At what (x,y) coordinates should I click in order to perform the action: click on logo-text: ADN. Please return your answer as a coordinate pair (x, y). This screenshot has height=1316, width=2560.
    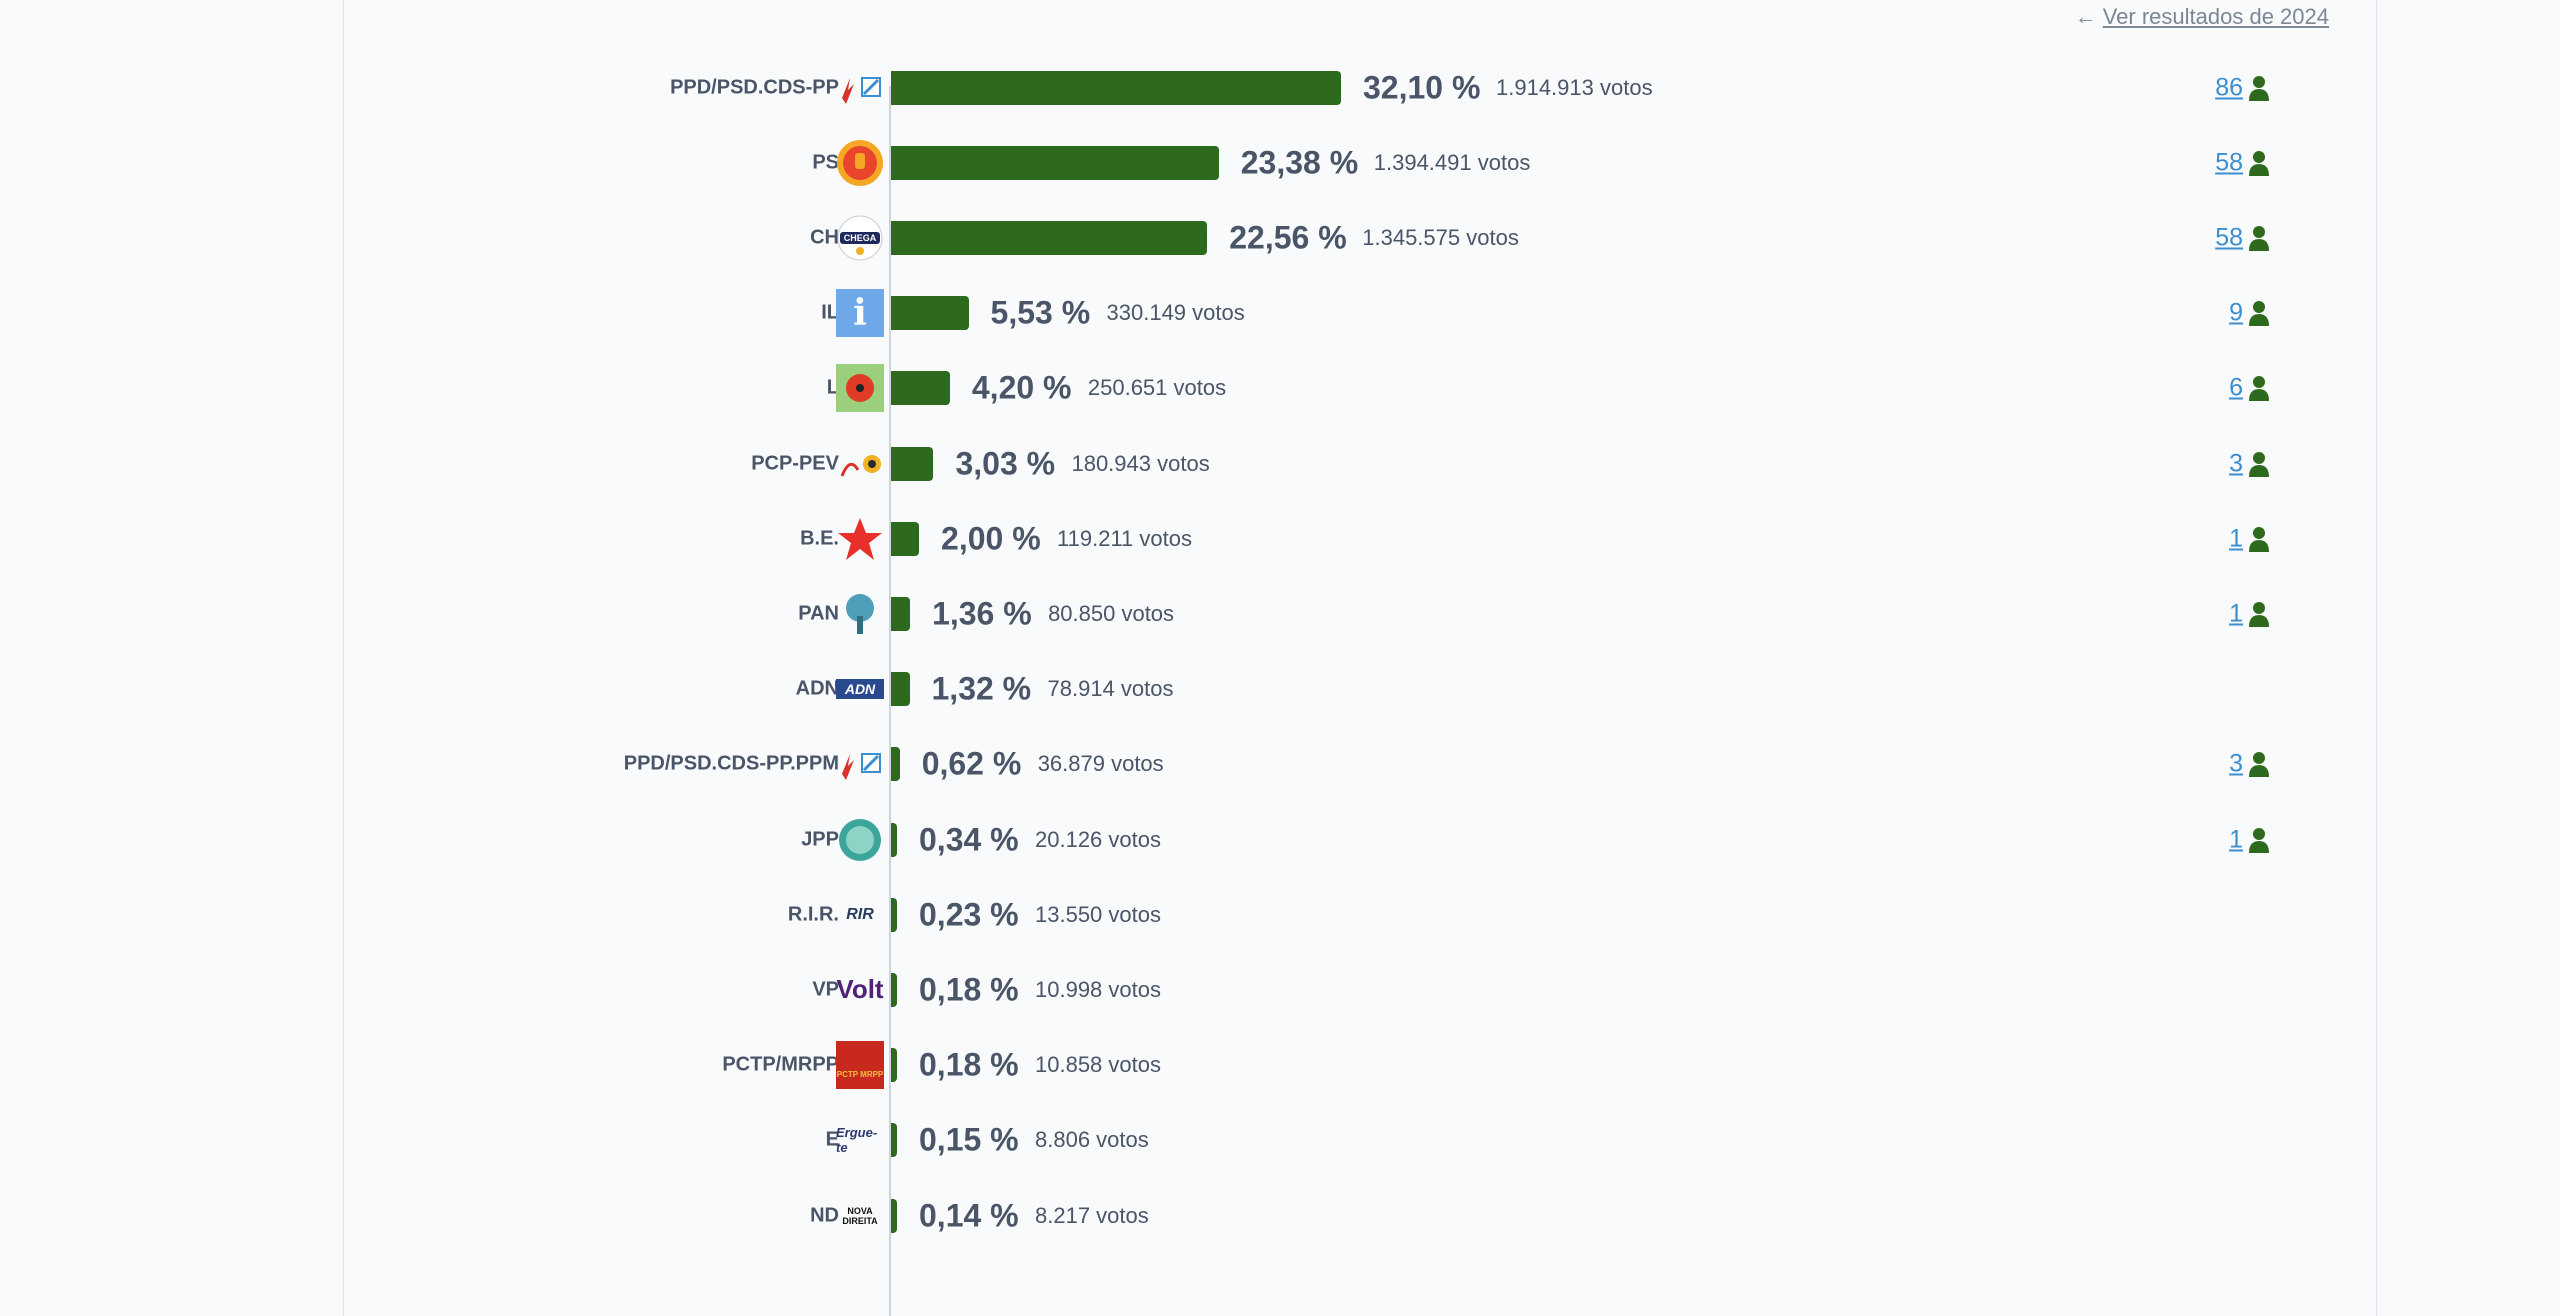
    Looking at the image, I should click on (860, 689).